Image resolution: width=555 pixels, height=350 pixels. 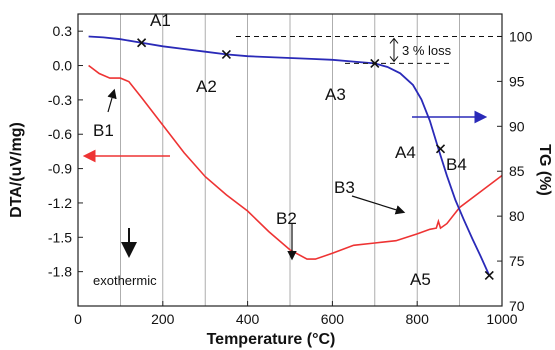 I want to click on annotation-a2: A2, so click(x=206, y=86).